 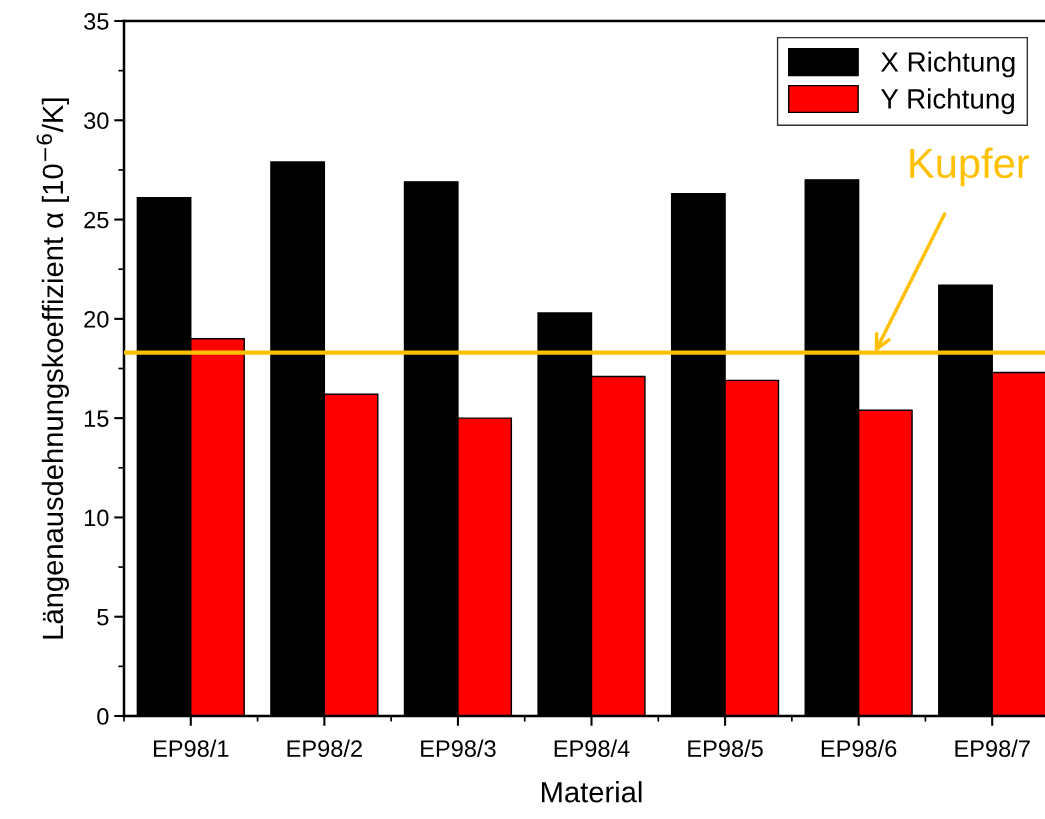 I want to click on x-tick-label: EP98/3, so click(x=458, y=748).